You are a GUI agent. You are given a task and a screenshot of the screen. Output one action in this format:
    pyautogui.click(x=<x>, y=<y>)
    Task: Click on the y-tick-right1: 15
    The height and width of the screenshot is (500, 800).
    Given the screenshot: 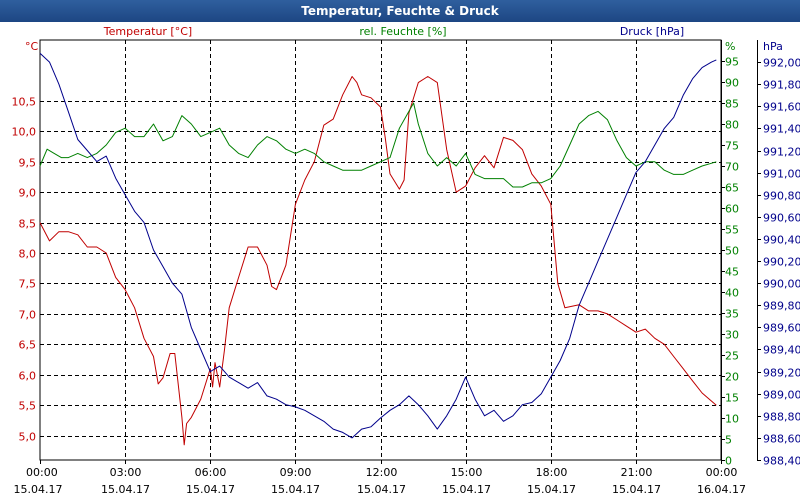 What is the action you would take?
    pyautogui.click(x=732, y=398)
    